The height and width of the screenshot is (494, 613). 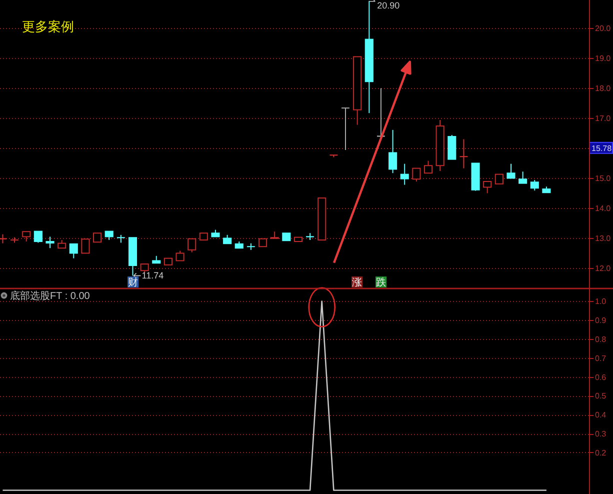 I want to click on text: 更多案例, so click(x=48, y=26).